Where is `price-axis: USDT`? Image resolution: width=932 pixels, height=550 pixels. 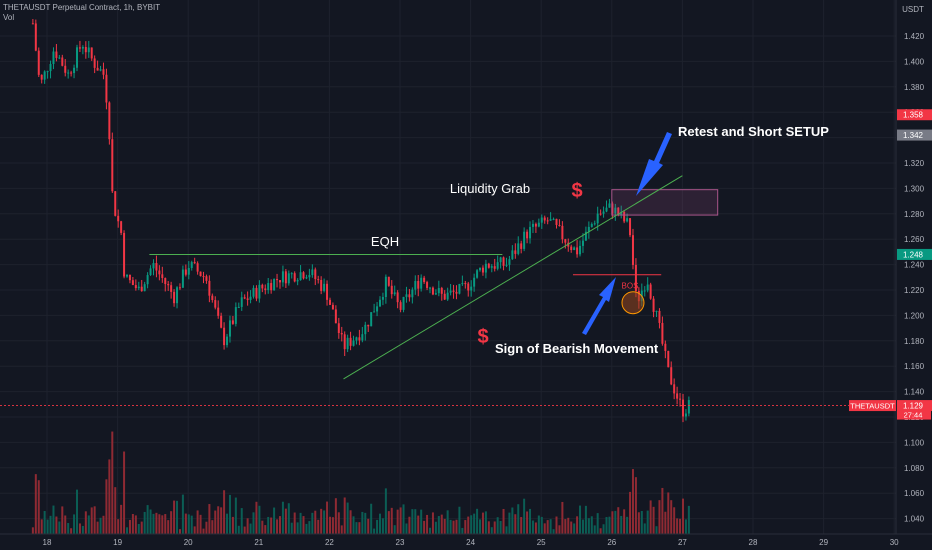
price-axis: USDT is located at coordinates (913, 267).